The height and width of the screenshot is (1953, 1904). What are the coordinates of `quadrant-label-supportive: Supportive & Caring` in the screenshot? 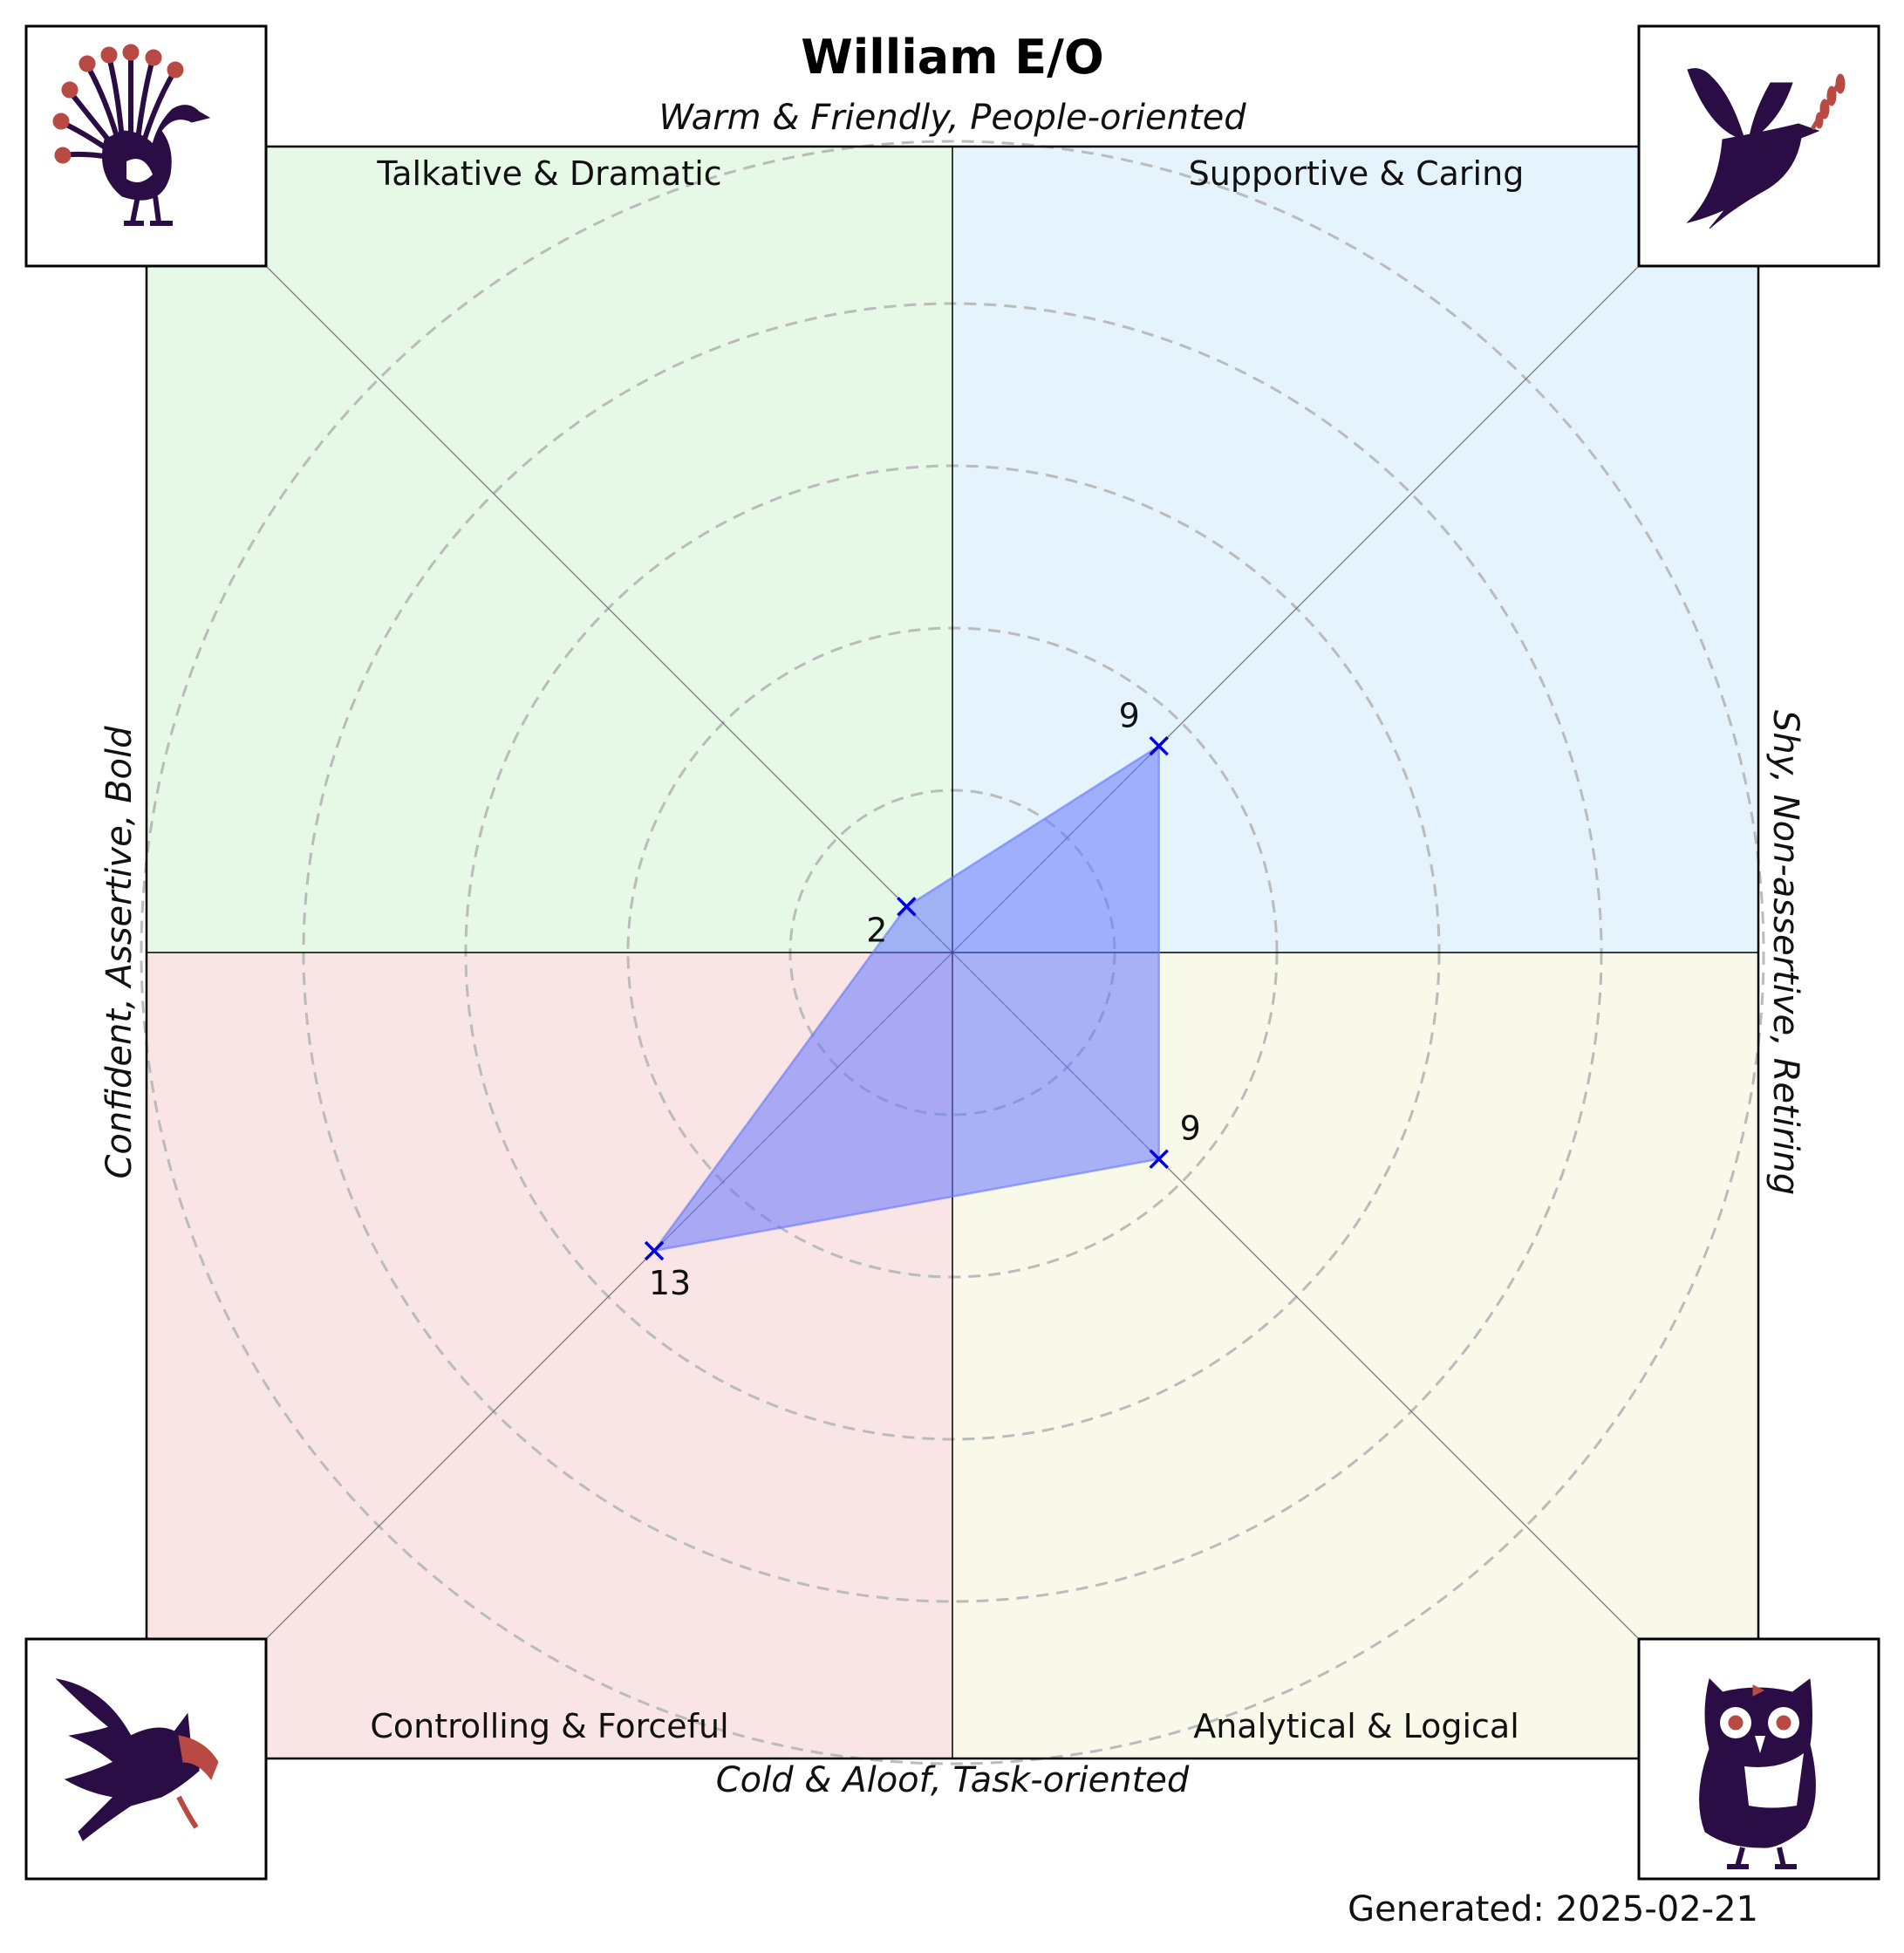 It's located at (1357, 173).